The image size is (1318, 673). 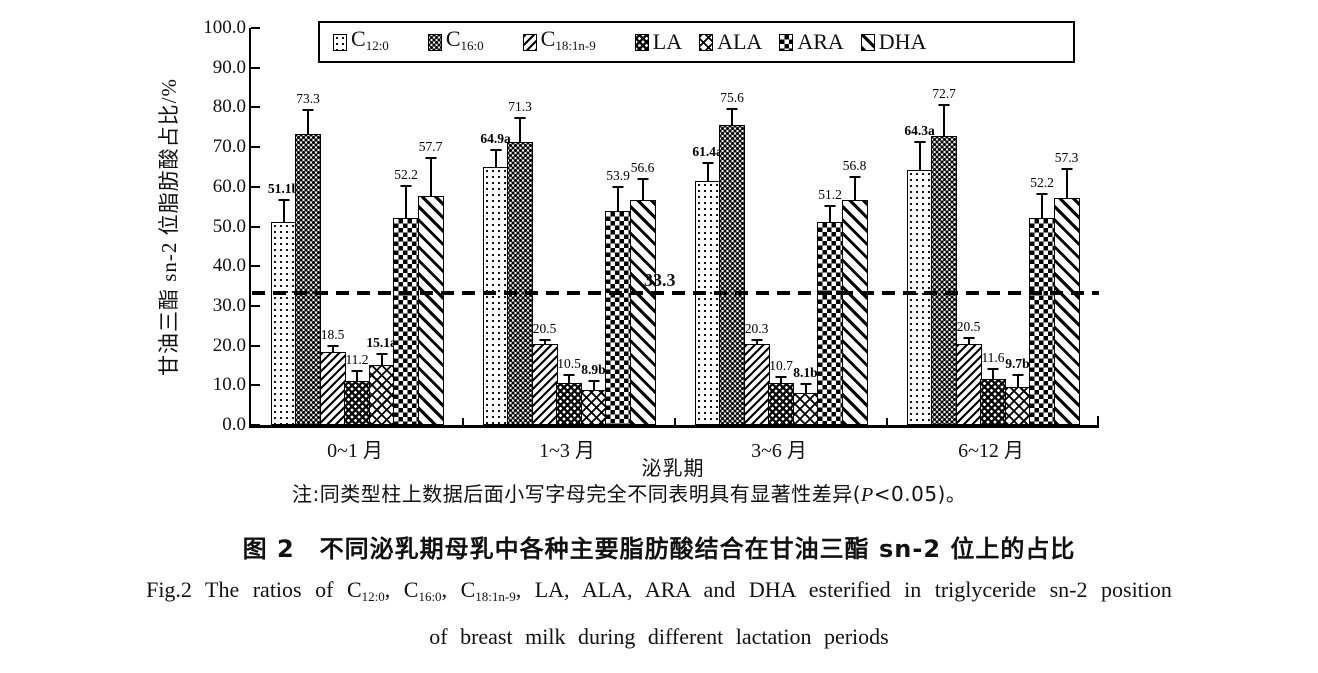 I want to click on legend-label-C18:1n-9: C18:1n-9, so click(x=568, y=39).